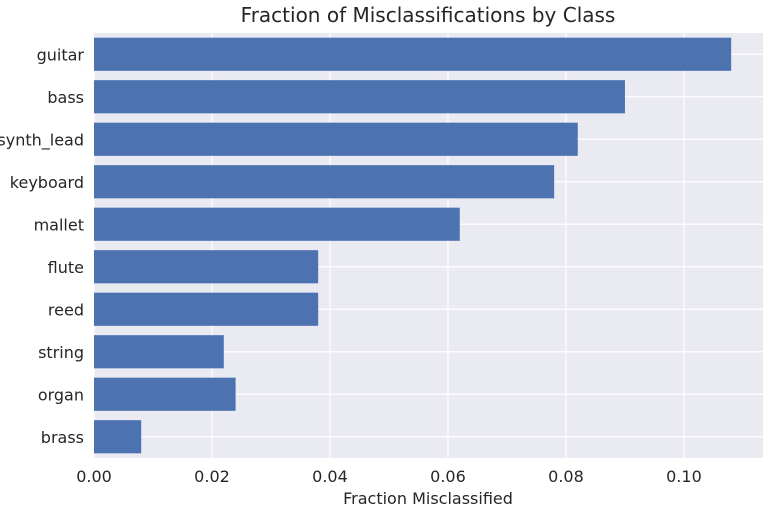 Image resolution: width=771 pixels, height=517 pixels. I want to click on bar-organ, so click(165, 394).